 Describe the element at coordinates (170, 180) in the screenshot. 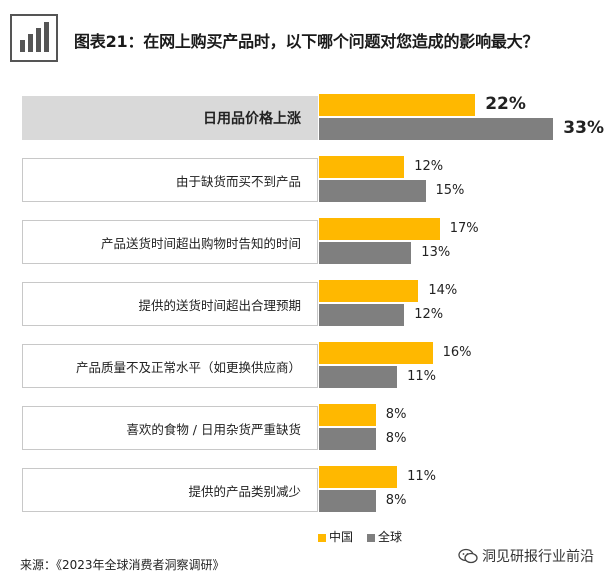

I see `category-label: 由于缺货而买不到产品` at that location.